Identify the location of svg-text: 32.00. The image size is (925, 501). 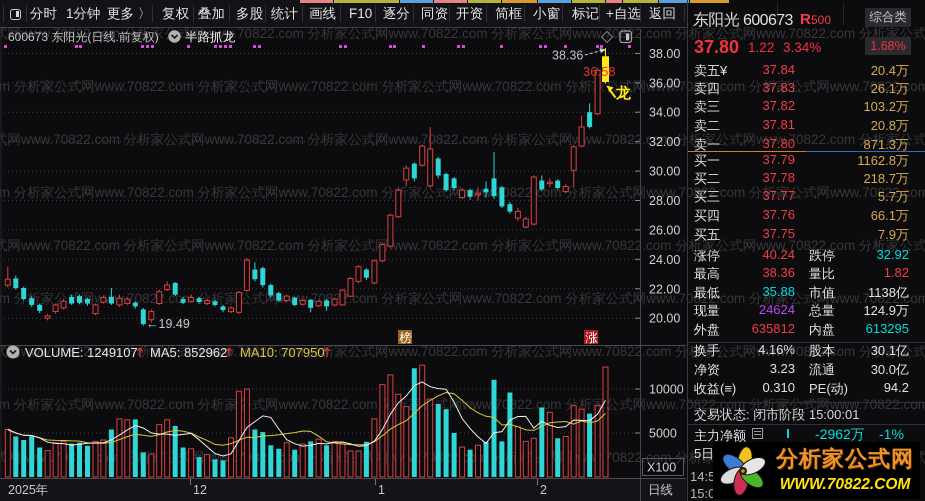
(664, 142).